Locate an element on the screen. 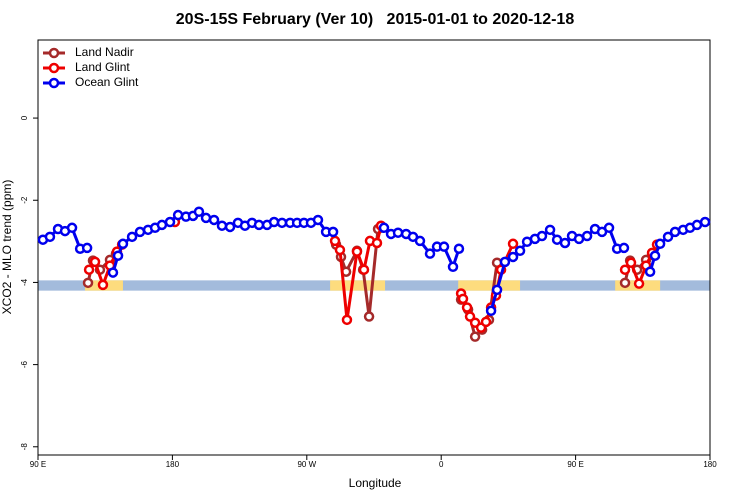  y-axis-label: XCO2 - MLO trend (ppm) is located at coordinates (7, 247).